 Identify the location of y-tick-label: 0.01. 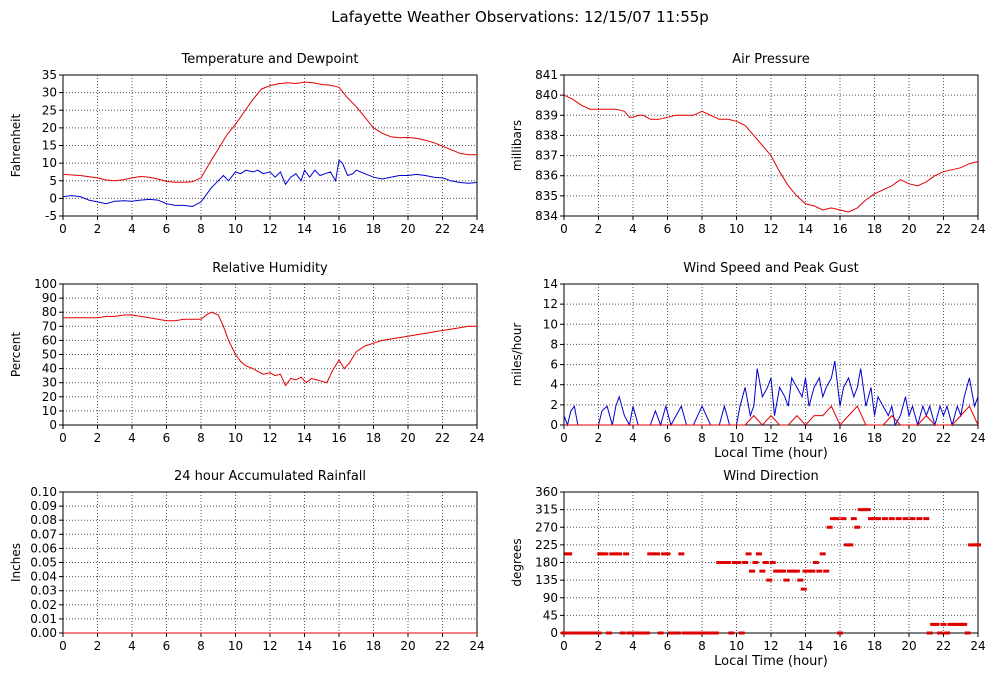
(43, 619).